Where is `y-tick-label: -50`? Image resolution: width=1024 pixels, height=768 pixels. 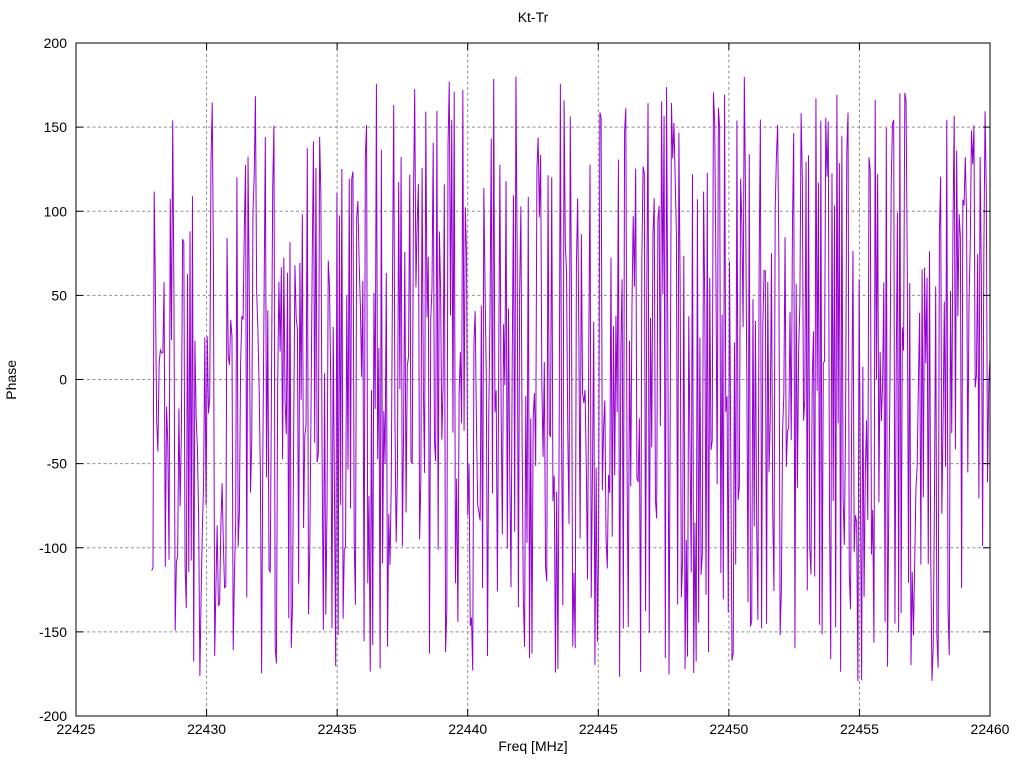
y-tick-label: -50 is located at coordinates (57, 464).